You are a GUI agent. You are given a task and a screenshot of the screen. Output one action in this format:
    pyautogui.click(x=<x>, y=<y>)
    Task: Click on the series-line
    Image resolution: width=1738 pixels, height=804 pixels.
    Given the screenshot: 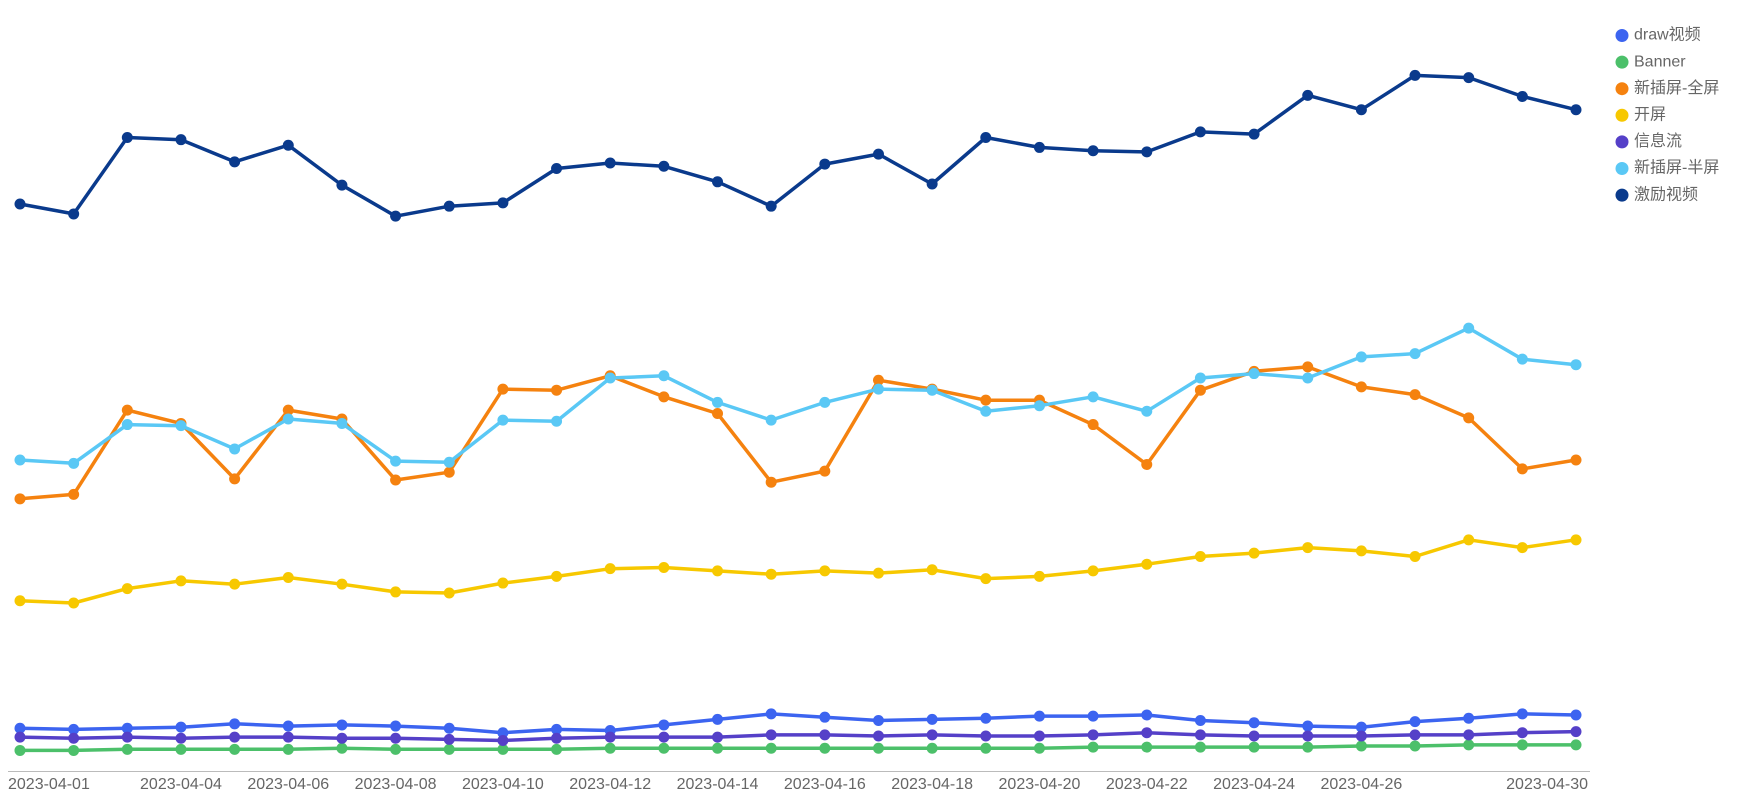 What is the action you would take?
    pyautogui.click(x=798, y=736)
    